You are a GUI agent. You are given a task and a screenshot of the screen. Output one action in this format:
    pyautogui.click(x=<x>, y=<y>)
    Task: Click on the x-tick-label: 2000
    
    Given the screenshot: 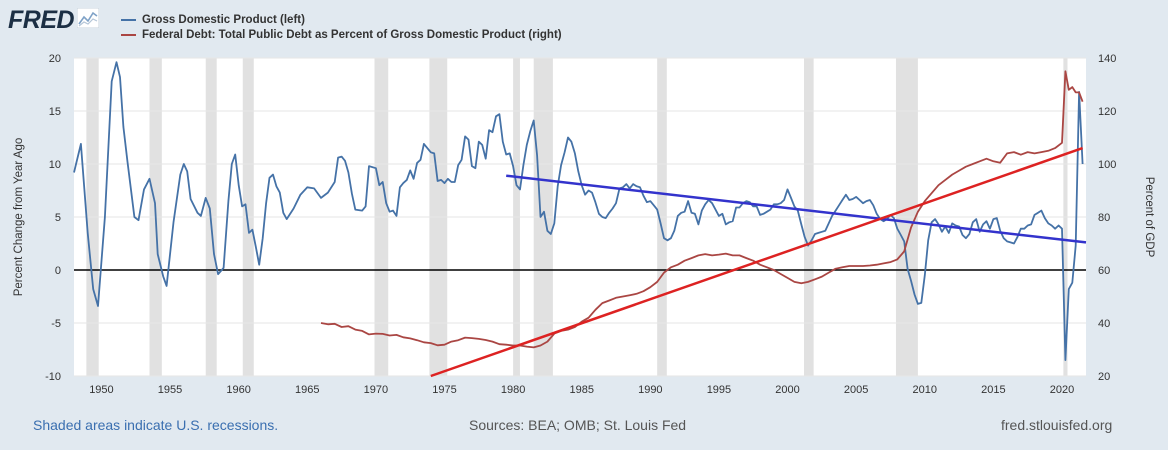 What is the action you would take?
    pyautogui.click(x=787, y=389)
    